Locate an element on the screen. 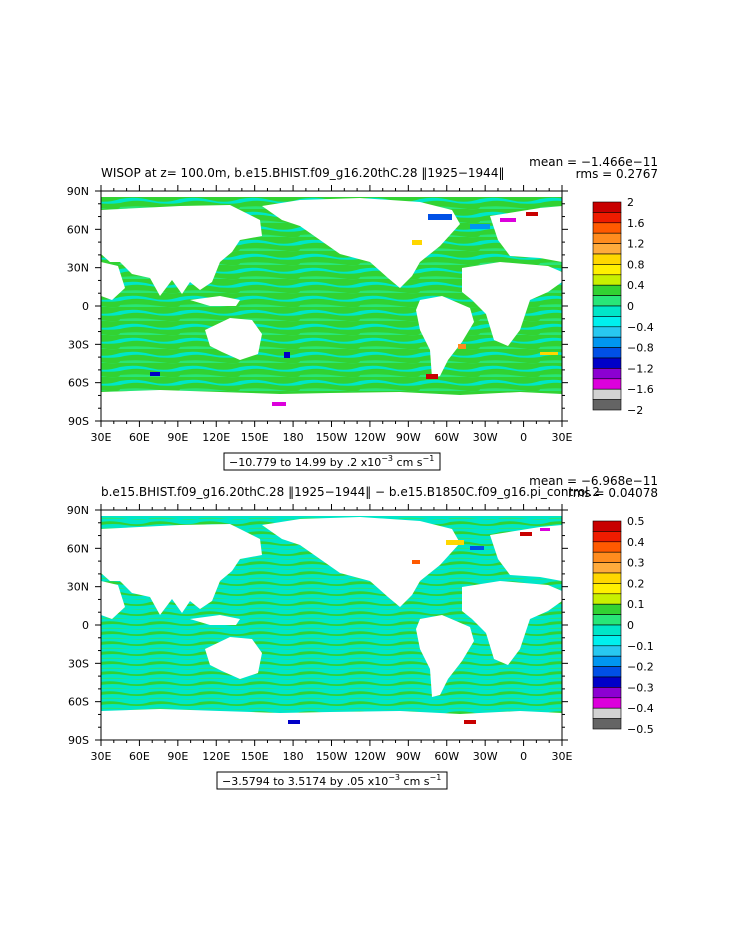 Image resolution: width=733 pixels, height=949 pixels. colorbar-label: −0.5 is located at coordinates (640, 729).